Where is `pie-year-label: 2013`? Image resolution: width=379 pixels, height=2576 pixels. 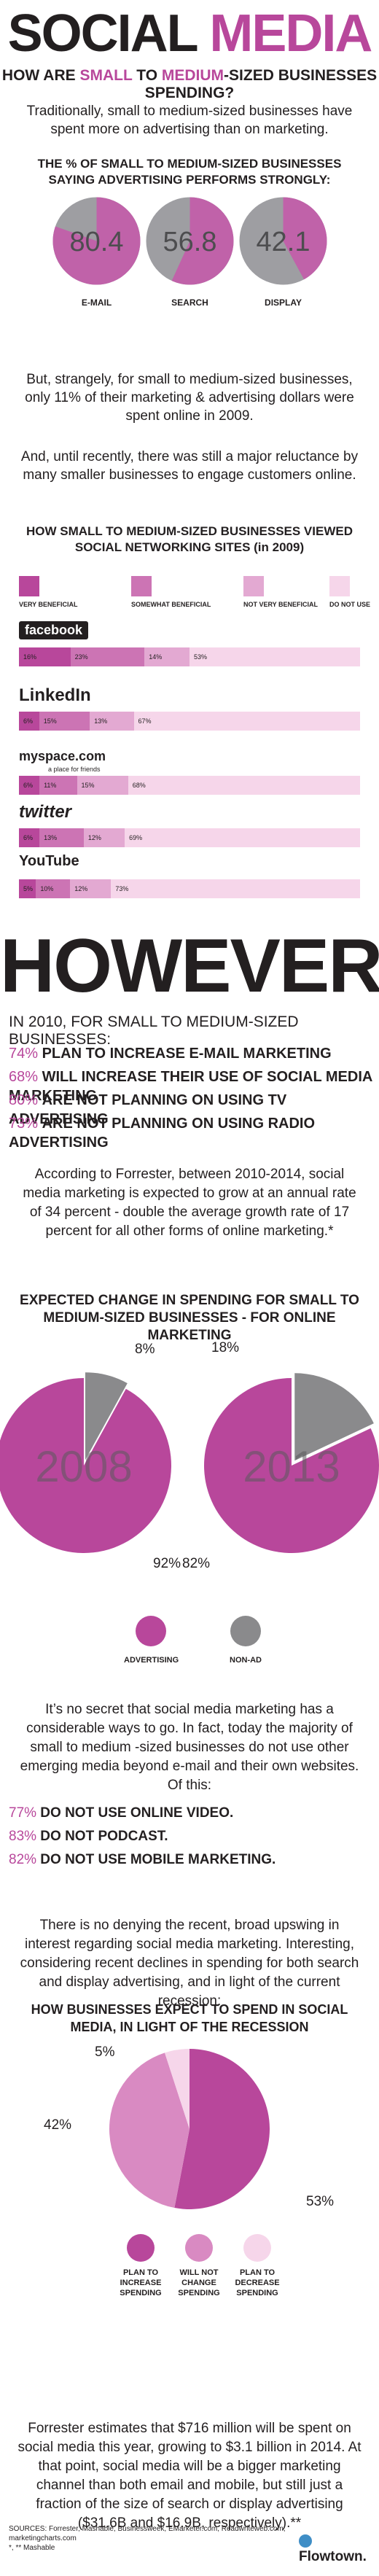
pie-year-label: 2013 is located at coordinates (291, 1466).